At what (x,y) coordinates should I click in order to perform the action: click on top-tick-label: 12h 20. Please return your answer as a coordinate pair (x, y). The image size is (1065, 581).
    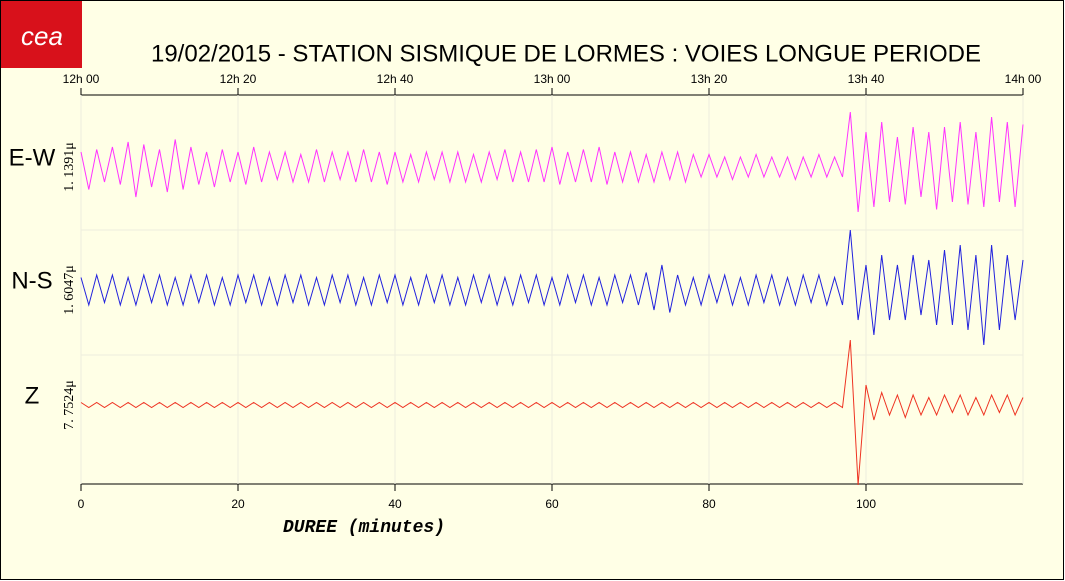
    Looking at the image, I should click on (238, 79).